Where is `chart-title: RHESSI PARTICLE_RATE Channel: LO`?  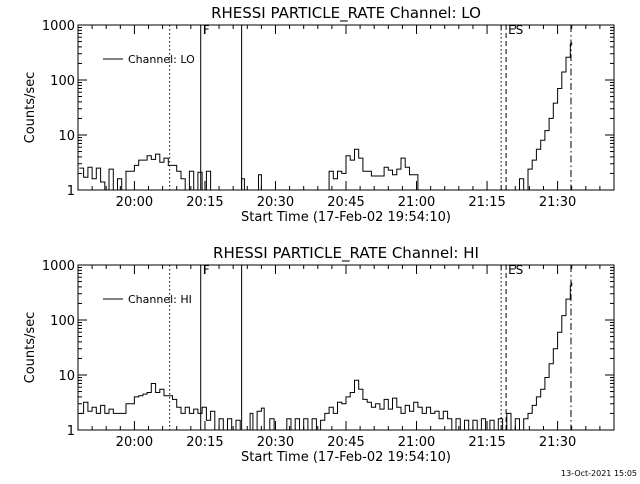
chart-title: RHESSI PARTICLE_RATE Channel: LO is located at coordinates (346, 13).